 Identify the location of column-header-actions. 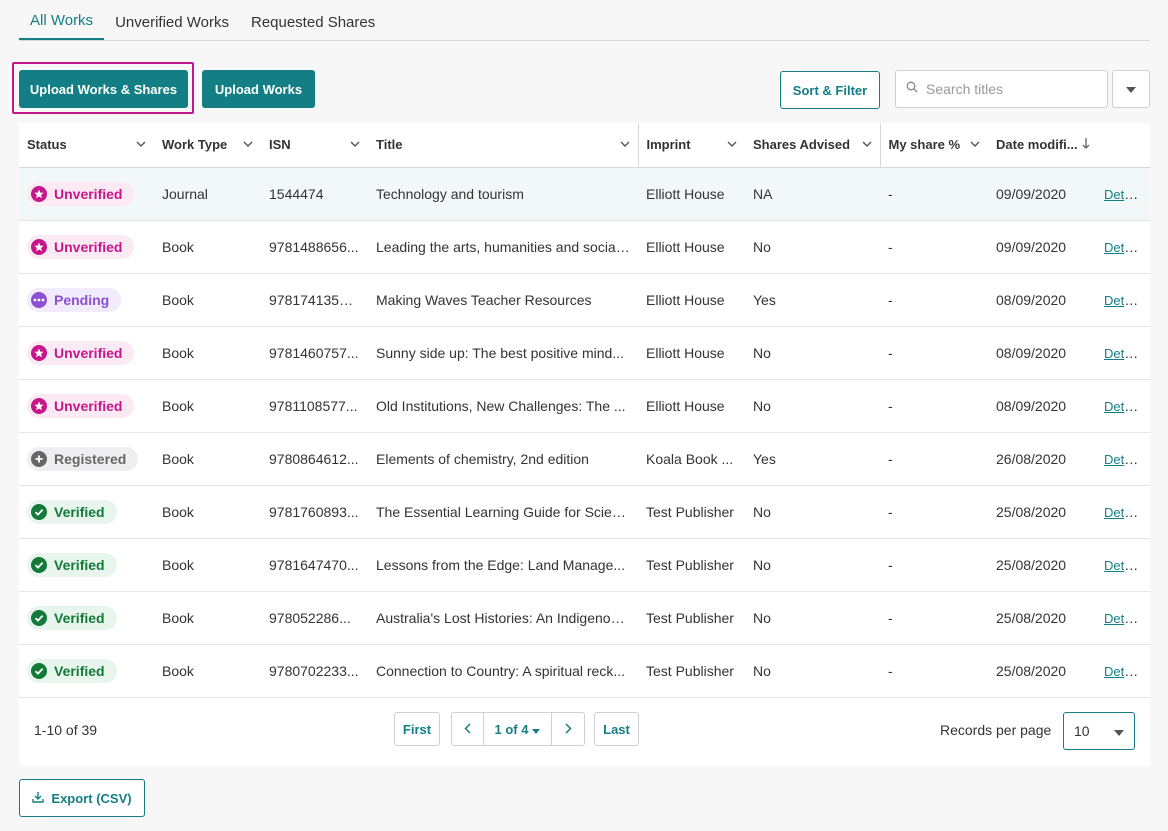
(1123, 145).